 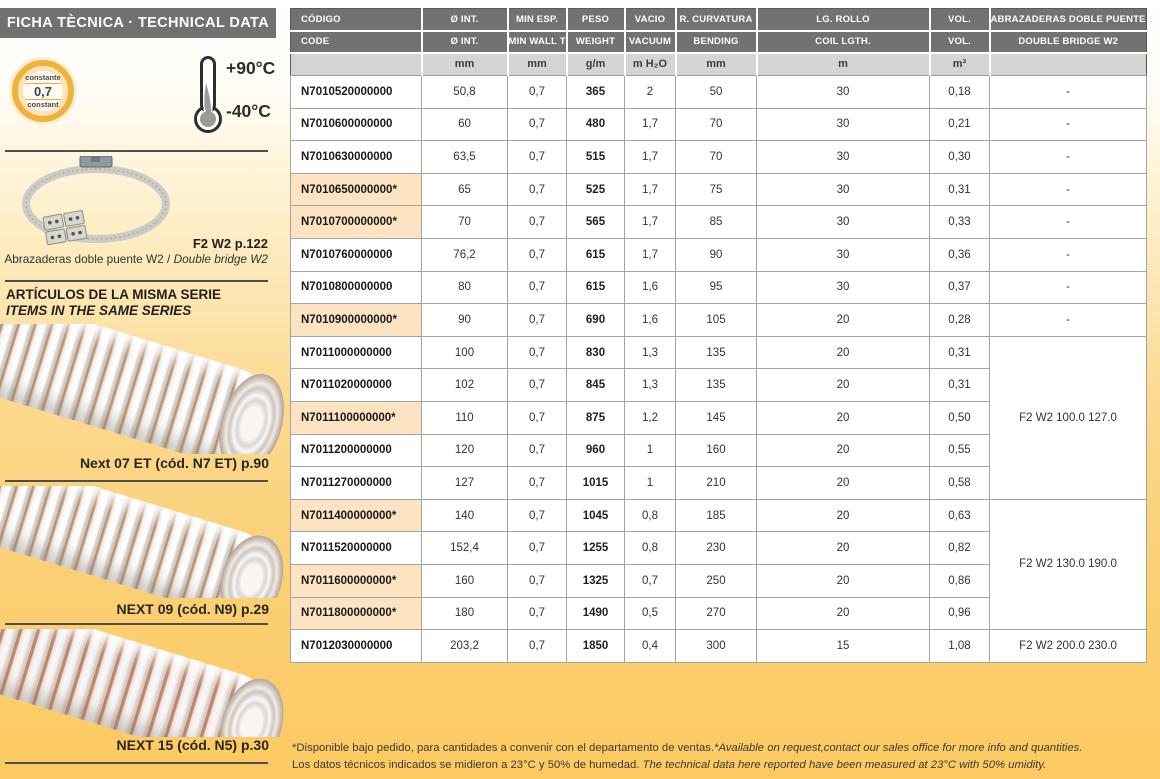 I want to click on col-header-bending: BENDING, so click(x=716, y=42).